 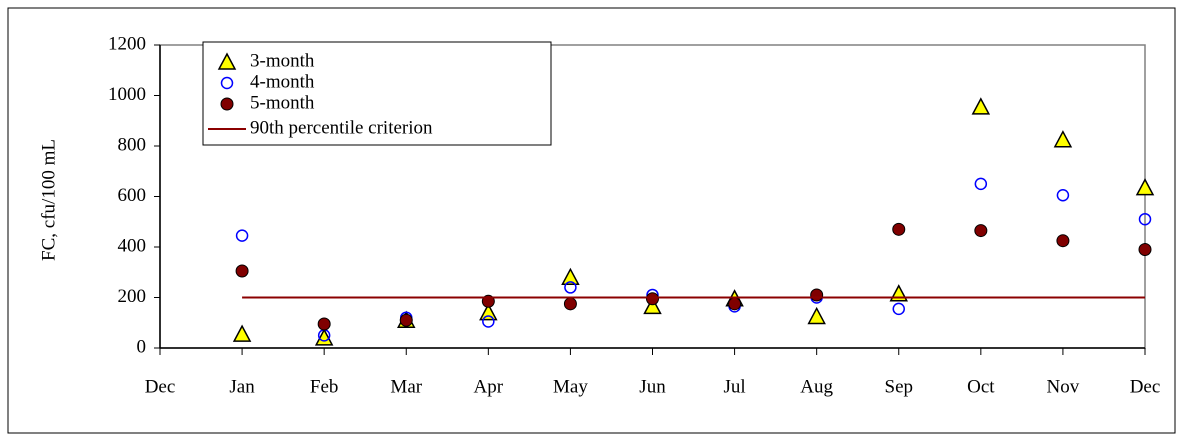 What do you see at coordinates (132, 245) in the screenshot?
I see `y-tick-label: 400` at bounding box center [132, 245].